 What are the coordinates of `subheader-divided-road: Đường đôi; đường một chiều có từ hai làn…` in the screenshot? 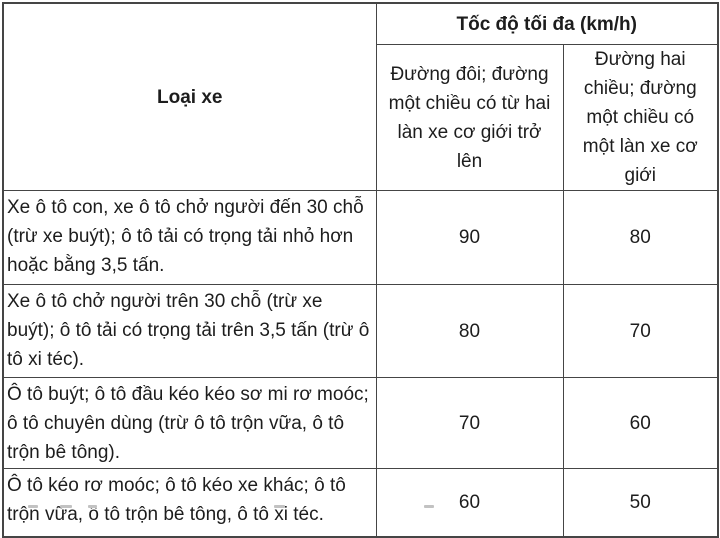 It's located at (469, 117).